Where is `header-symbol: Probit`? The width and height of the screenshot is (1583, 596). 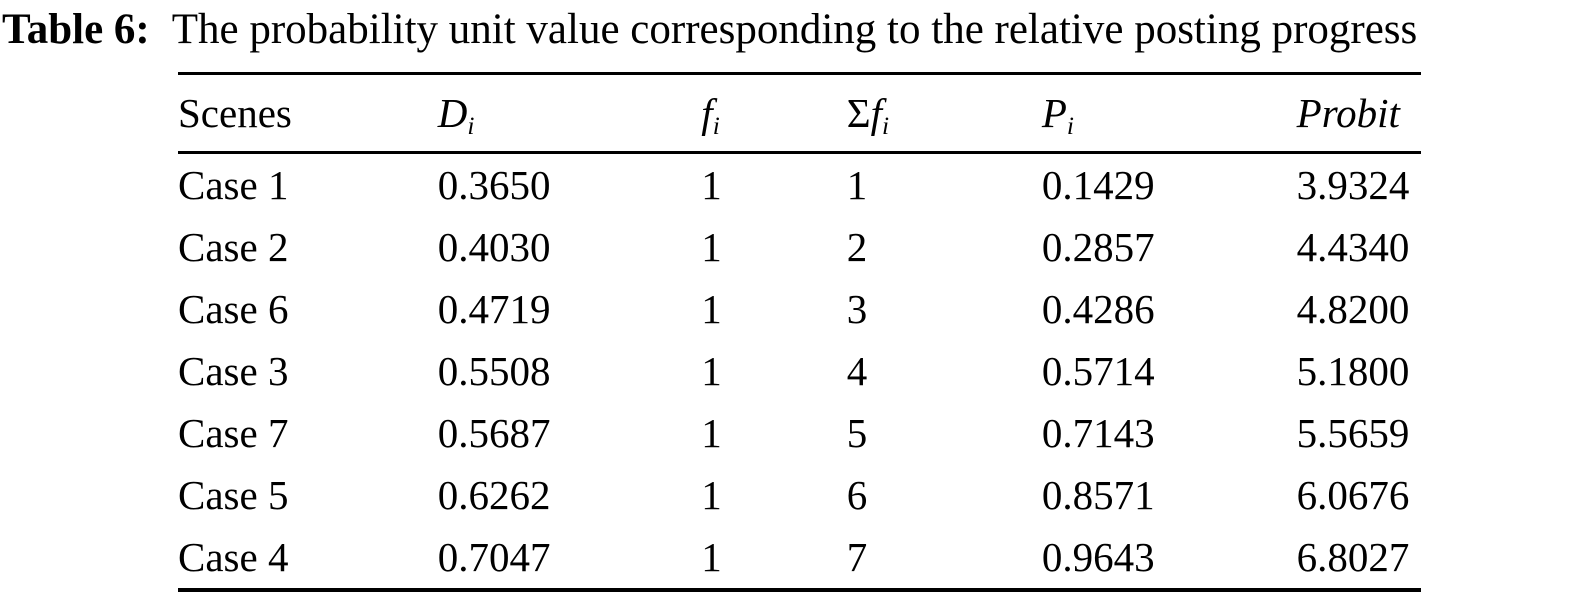
header-symbol: Probit is located at coordinates (1348, 112).